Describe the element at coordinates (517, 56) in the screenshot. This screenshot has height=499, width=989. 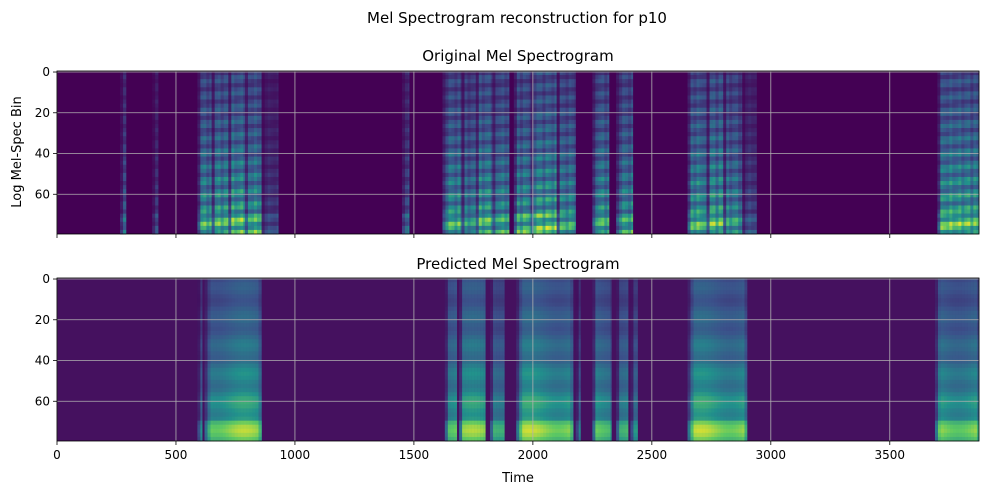
I see `panel-title-original: Original Mel Spectrogram` at that location.